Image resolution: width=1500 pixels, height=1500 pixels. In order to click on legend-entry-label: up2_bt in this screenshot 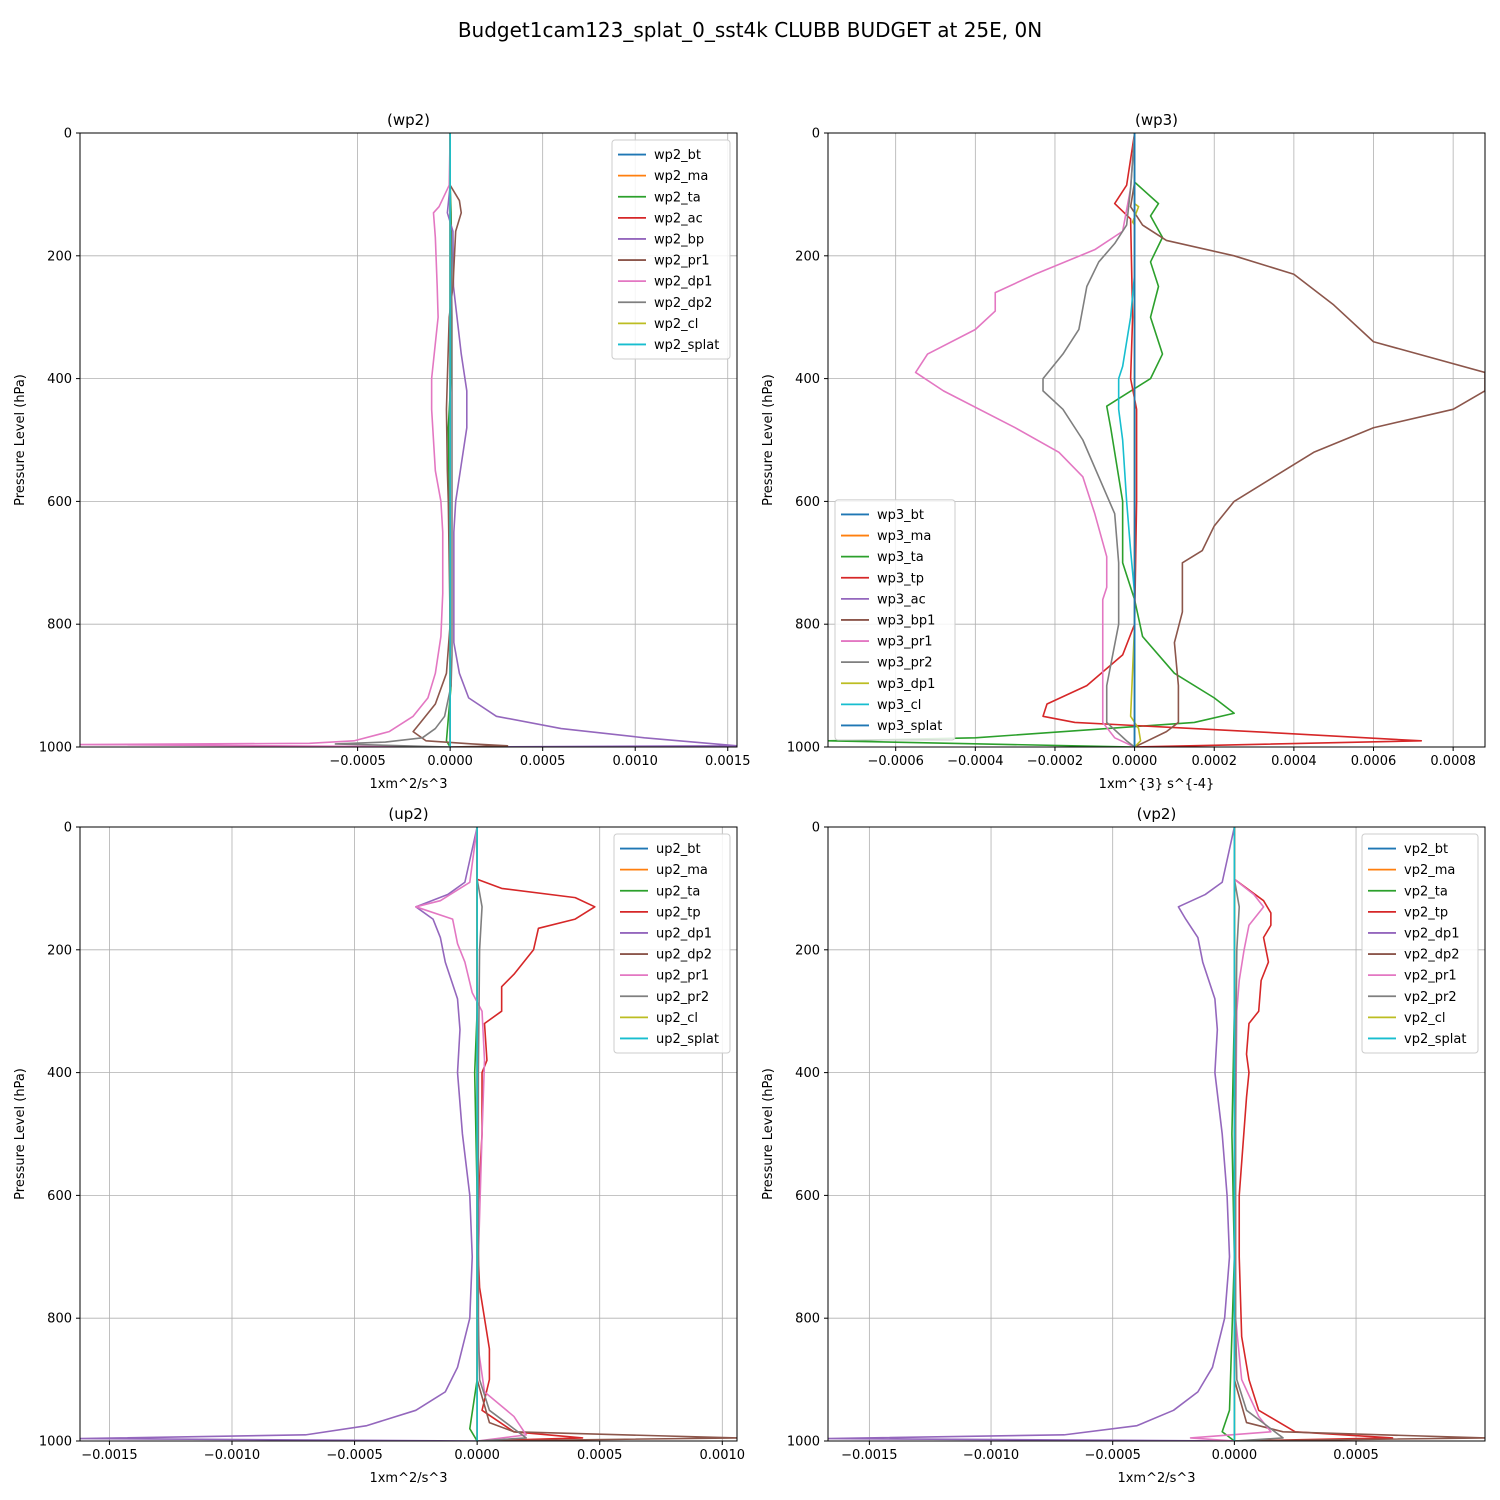, I will do `click(678, 849)`.